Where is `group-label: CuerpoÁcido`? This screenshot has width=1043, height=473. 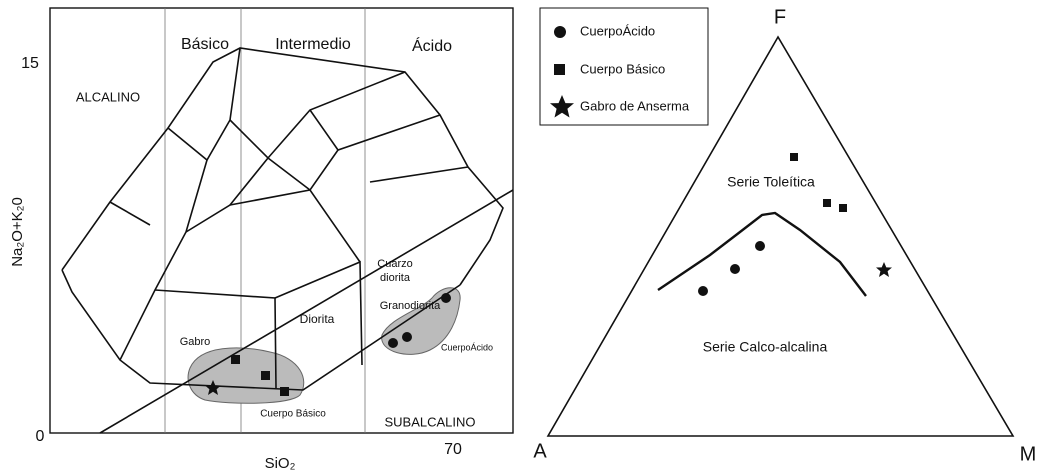
group-label: CuerpoÁcido is located at coordinates (467, 347).